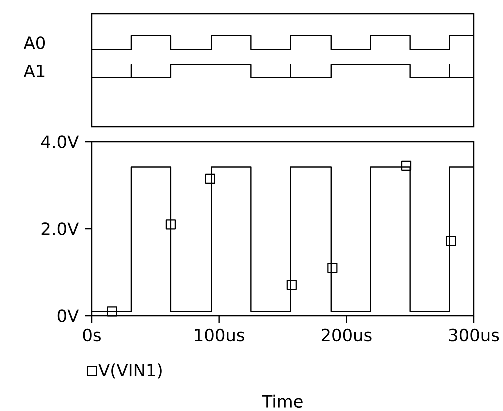 This screenshot has height=411, width=503. What do you see at coordinates (69, 316) in the screenshot?
I see `y-tick-label: 0V` at bounding box center [69, 316].